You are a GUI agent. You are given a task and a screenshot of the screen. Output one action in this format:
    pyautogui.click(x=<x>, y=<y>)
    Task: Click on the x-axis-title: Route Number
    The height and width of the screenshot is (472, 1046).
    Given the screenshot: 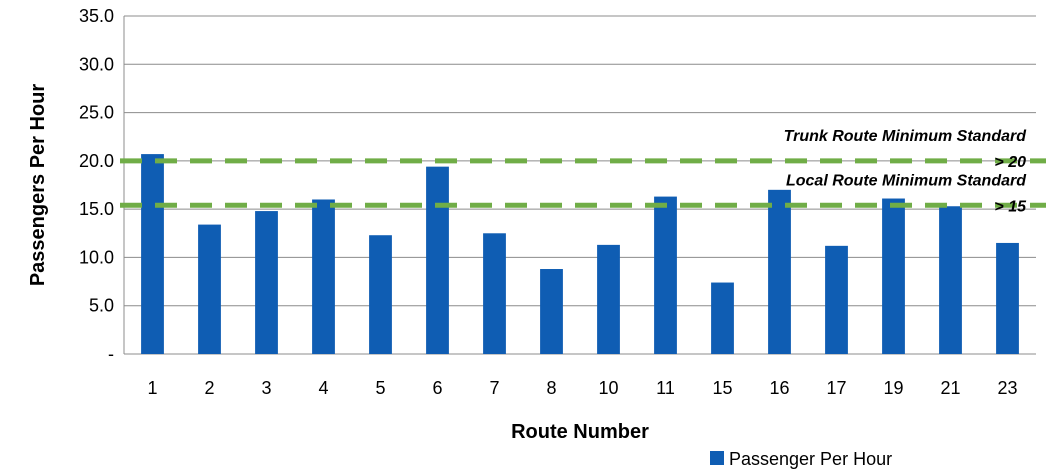 What is the action you would take?
    pyautogui.click(x=580, y=432)
    